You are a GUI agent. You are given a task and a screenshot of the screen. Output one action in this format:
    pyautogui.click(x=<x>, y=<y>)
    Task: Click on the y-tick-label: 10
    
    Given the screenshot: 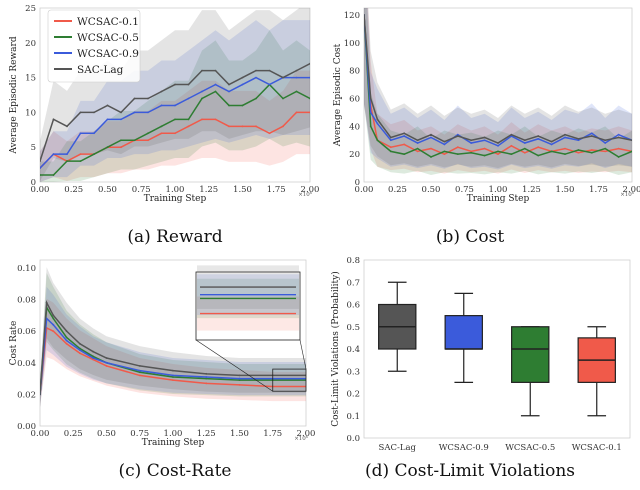 What is the action you would take?
    pyautogui.click(x=30, y=113)
    